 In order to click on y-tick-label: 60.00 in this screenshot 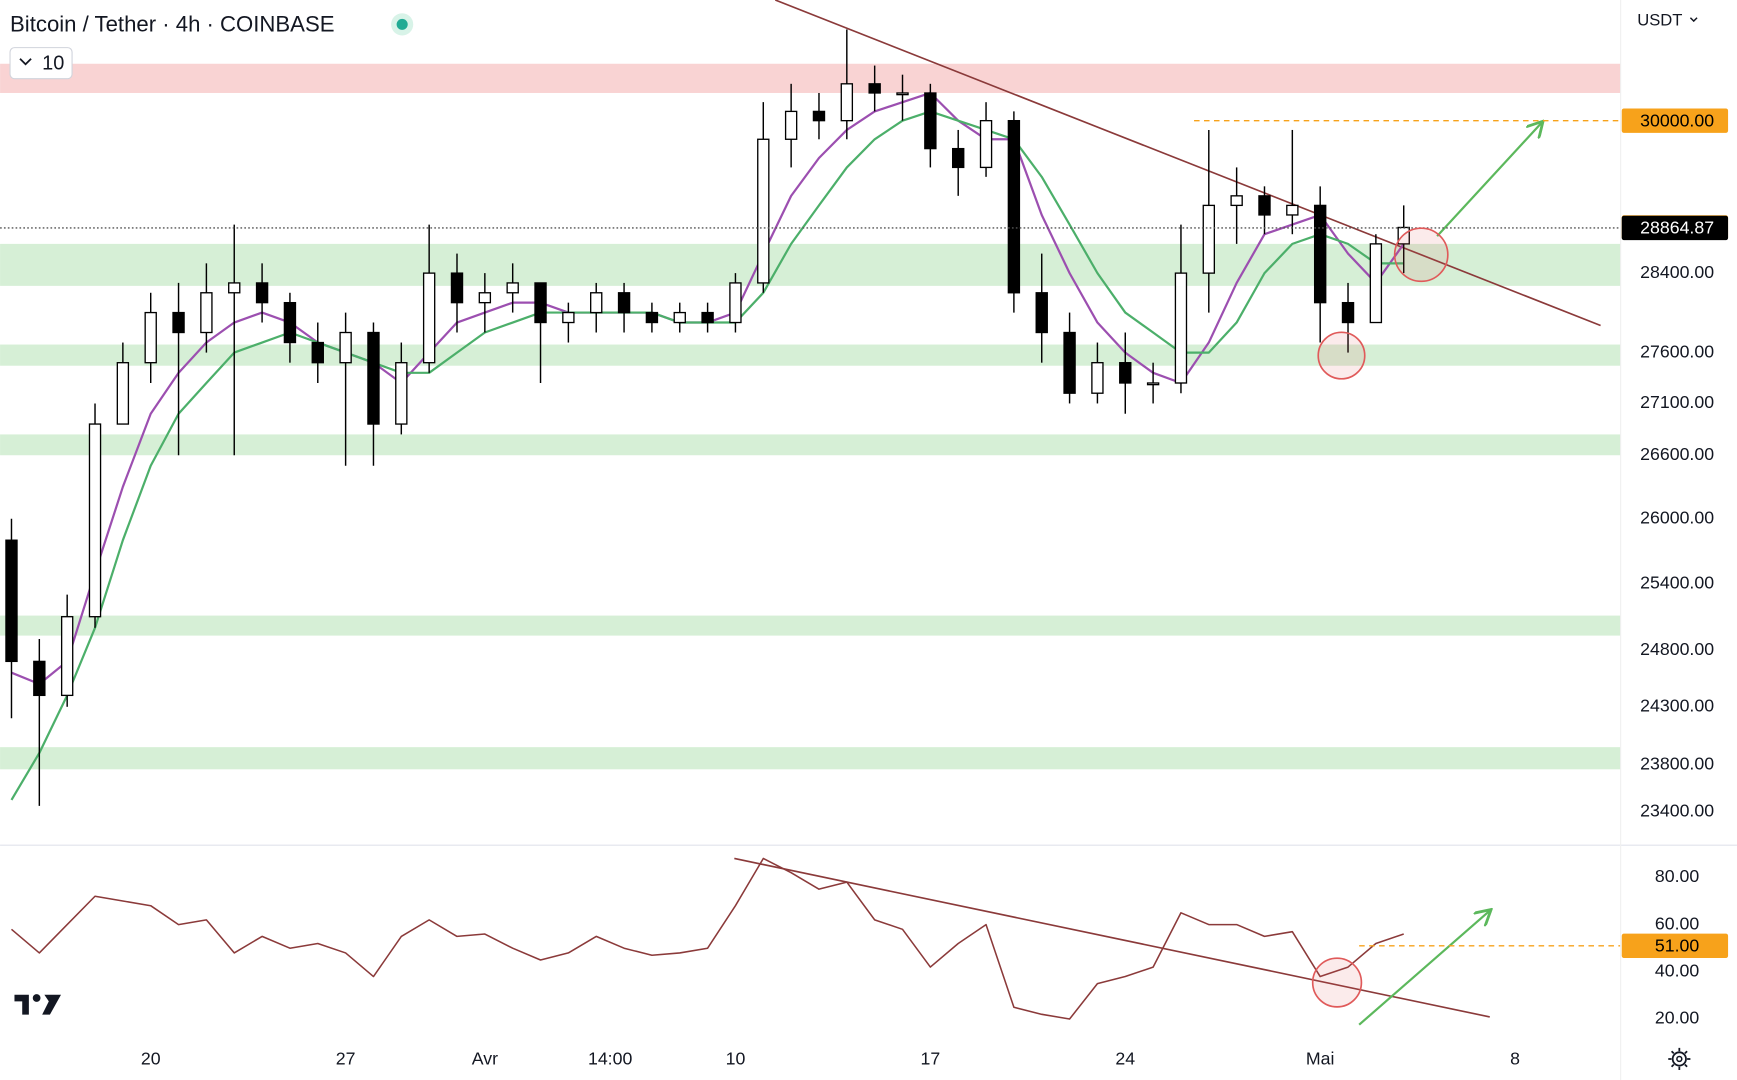, I will do `click(1677, 923)`.